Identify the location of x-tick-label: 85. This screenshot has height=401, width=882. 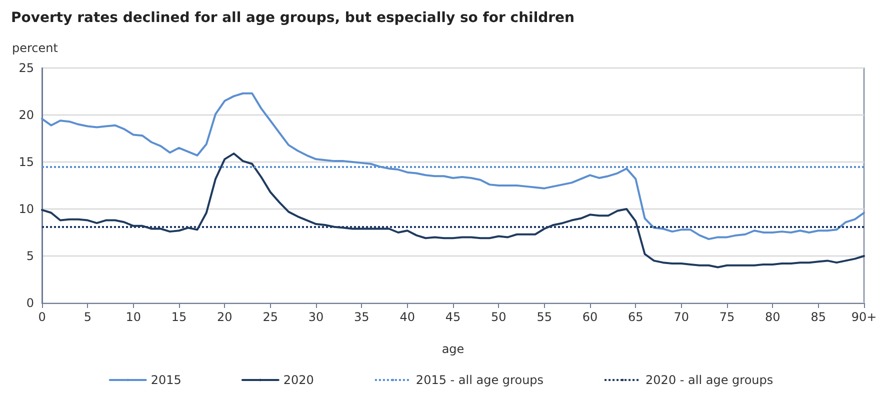
(818, 317).